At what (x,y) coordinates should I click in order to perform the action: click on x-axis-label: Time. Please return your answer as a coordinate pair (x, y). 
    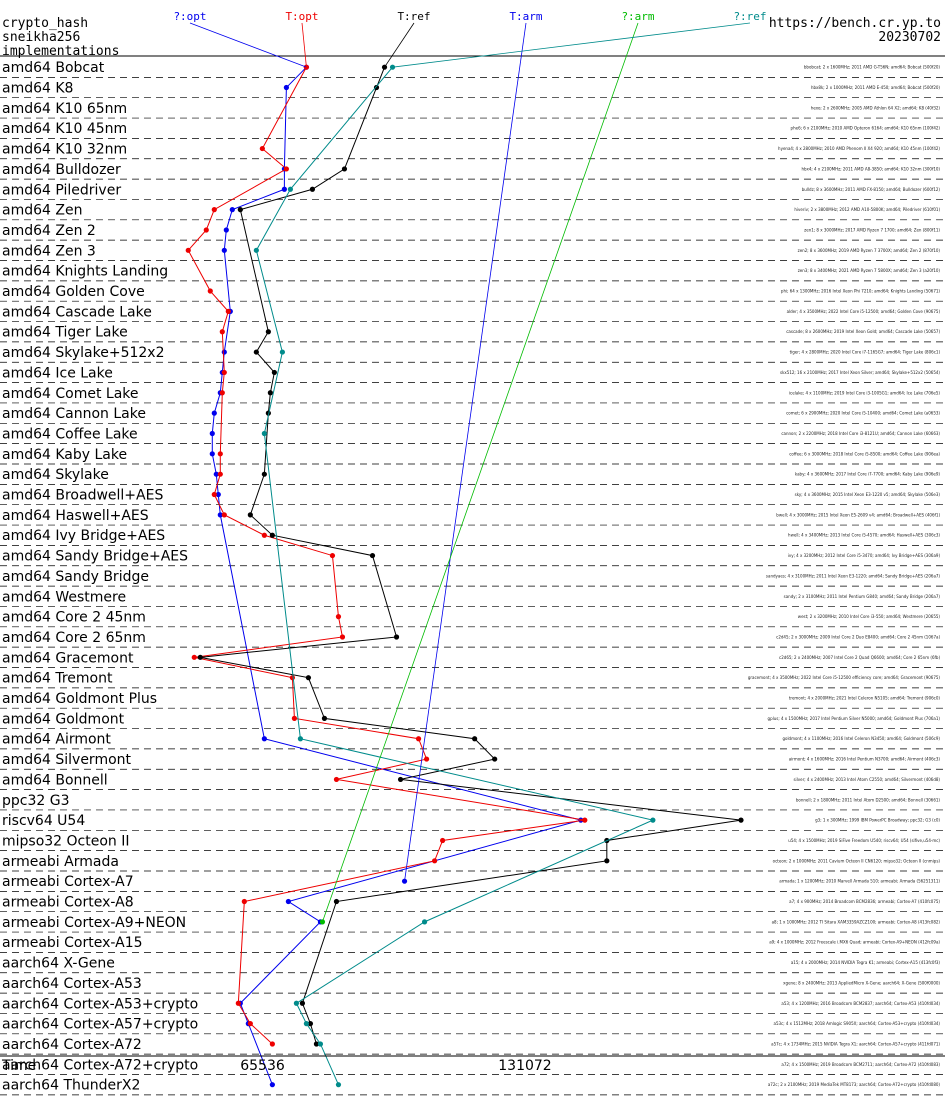
    Looking at the image, I should click on (18, 1066).